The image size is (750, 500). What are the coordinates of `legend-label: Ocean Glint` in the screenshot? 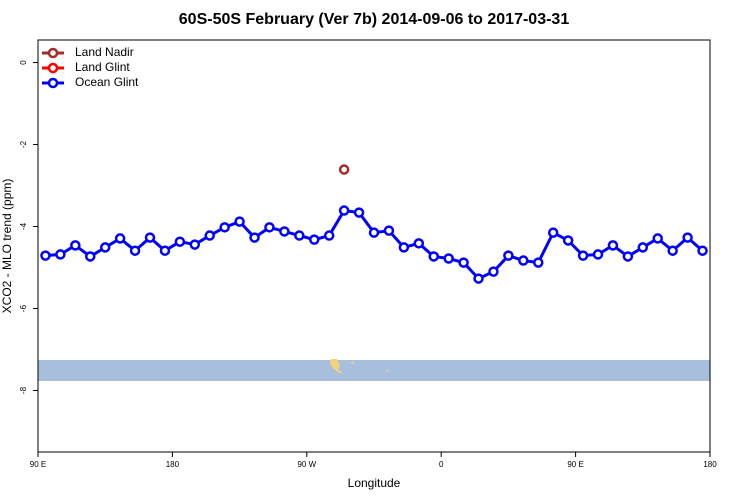 It's located at (107, 82).